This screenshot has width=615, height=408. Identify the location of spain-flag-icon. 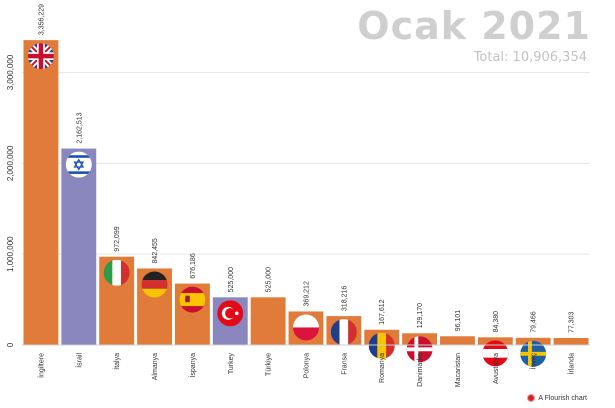
(192, 299).